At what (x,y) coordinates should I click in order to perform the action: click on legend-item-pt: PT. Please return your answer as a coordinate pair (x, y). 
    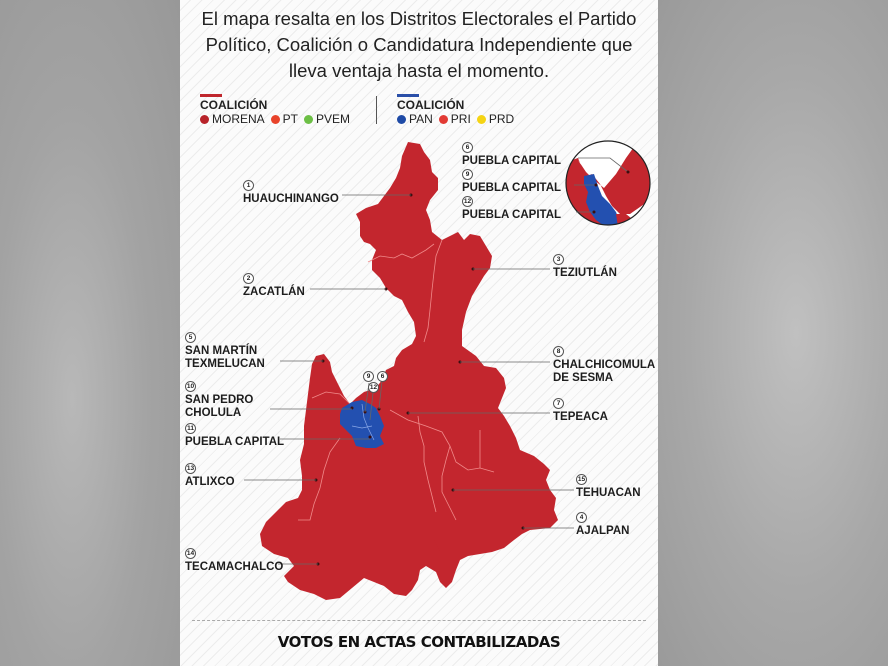
    Looking at the image, I should click on (284, 119).